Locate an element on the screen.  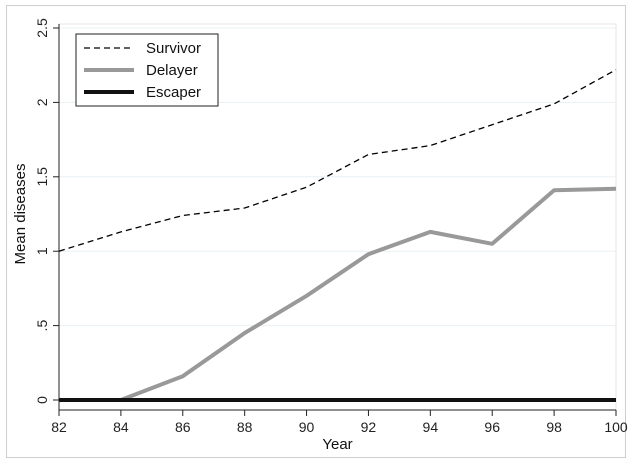
x-tick-label: 82 is located at coordinates (59, 427).